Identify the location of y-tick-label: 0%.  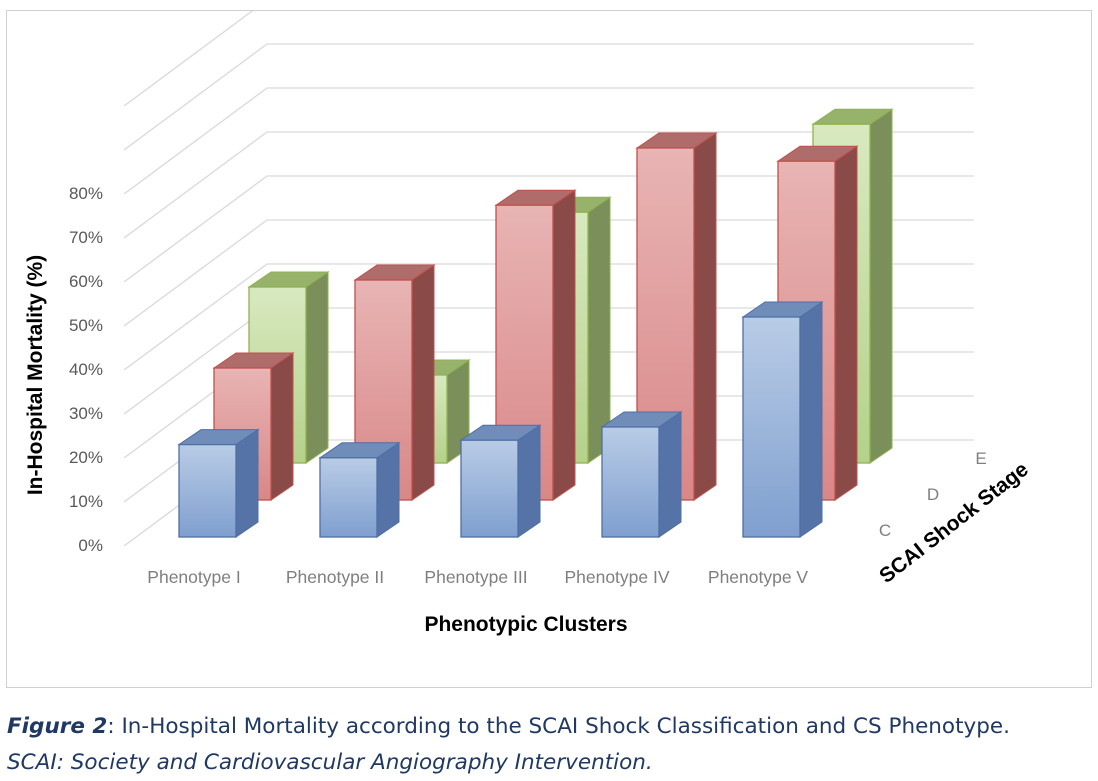
(90, 545).